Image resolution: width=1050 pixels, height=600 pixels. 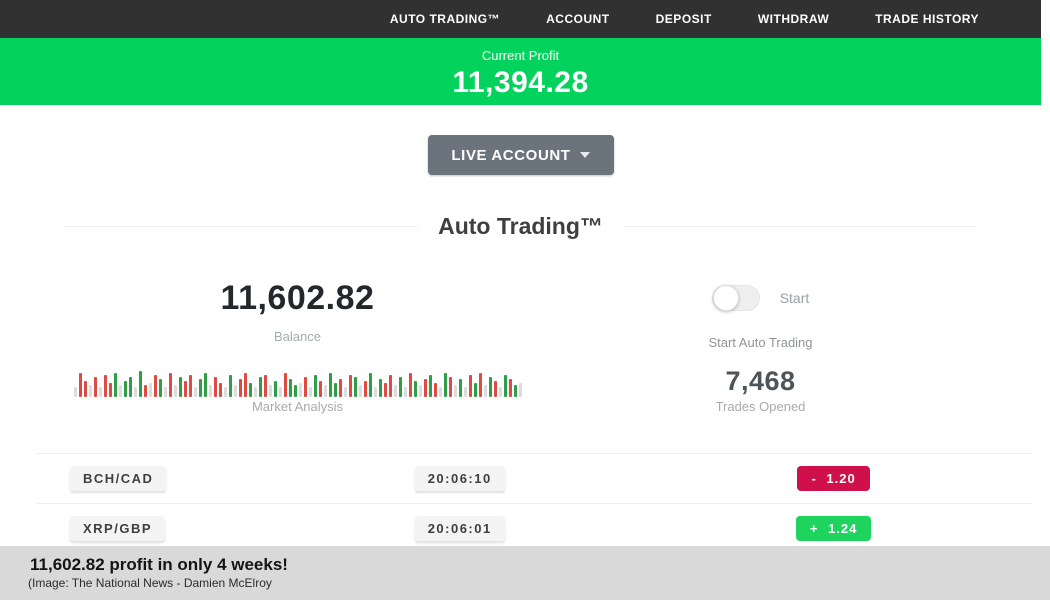 I want to click on nav-item-withdraw: WITHDRAW, so click(x=793, y=19).